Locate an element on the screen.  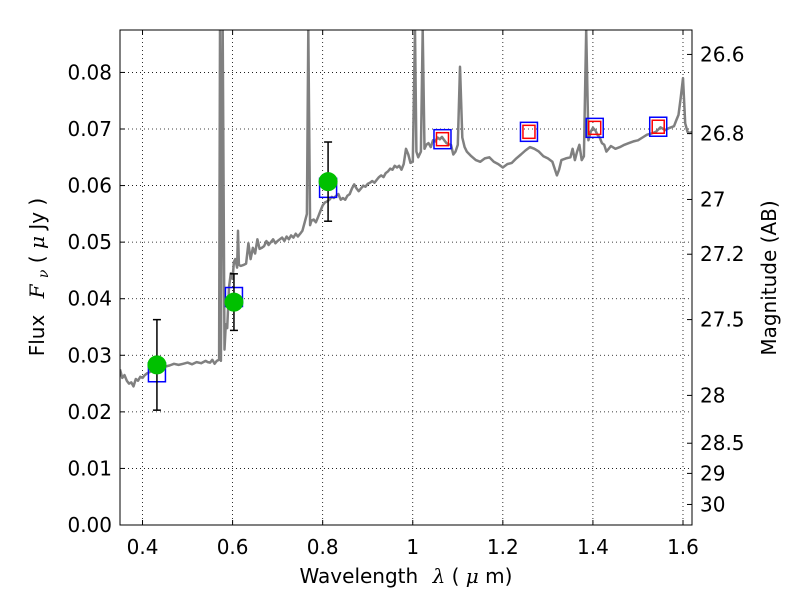
y2-tick-label: 27.5 is located at coordinates (722, 320).